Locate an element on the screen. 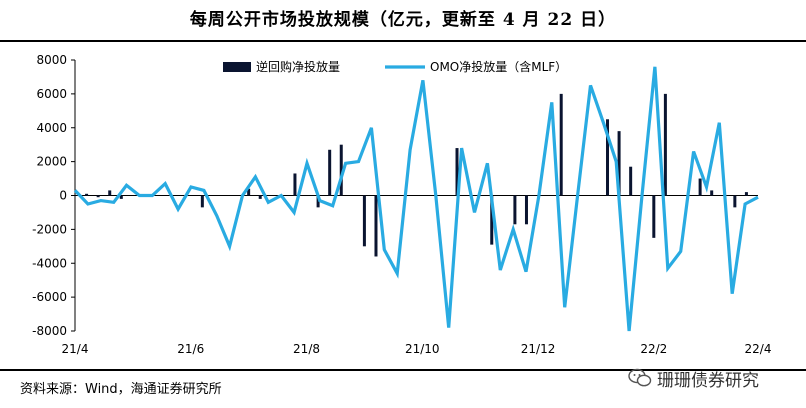 This screenshot has height=408, width=806. x-tick-label: 21/10 is located at coordinates (422, 349).